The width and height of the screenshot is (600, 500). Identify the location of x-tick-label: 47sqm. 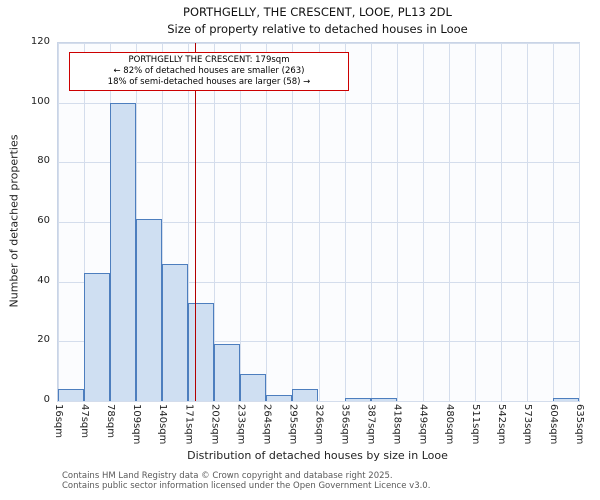
(85, 421).